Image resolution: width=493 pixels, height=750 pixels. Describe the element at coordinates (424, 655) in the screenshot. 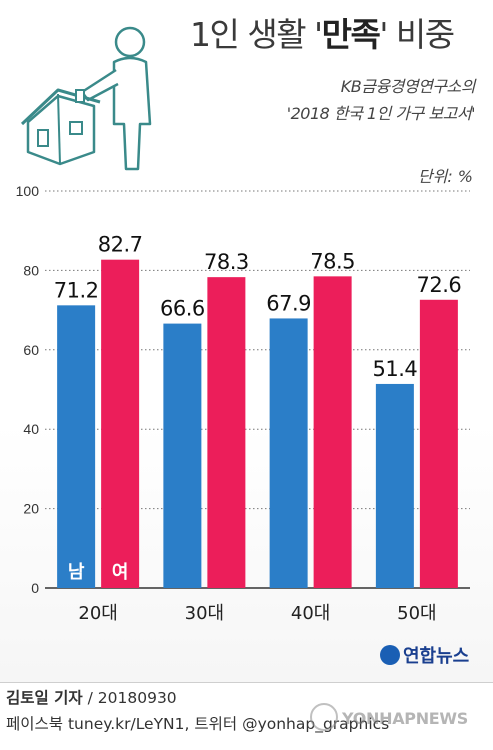

I see `yonhap-logo: 연합뉴스` at that location.